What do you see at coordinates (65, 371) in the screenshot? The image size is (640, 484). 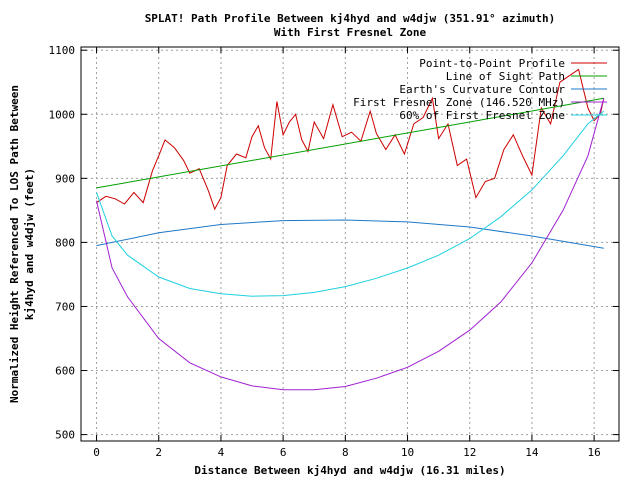 I see `y-tick-label: 600` at bounding box center [65, 371].